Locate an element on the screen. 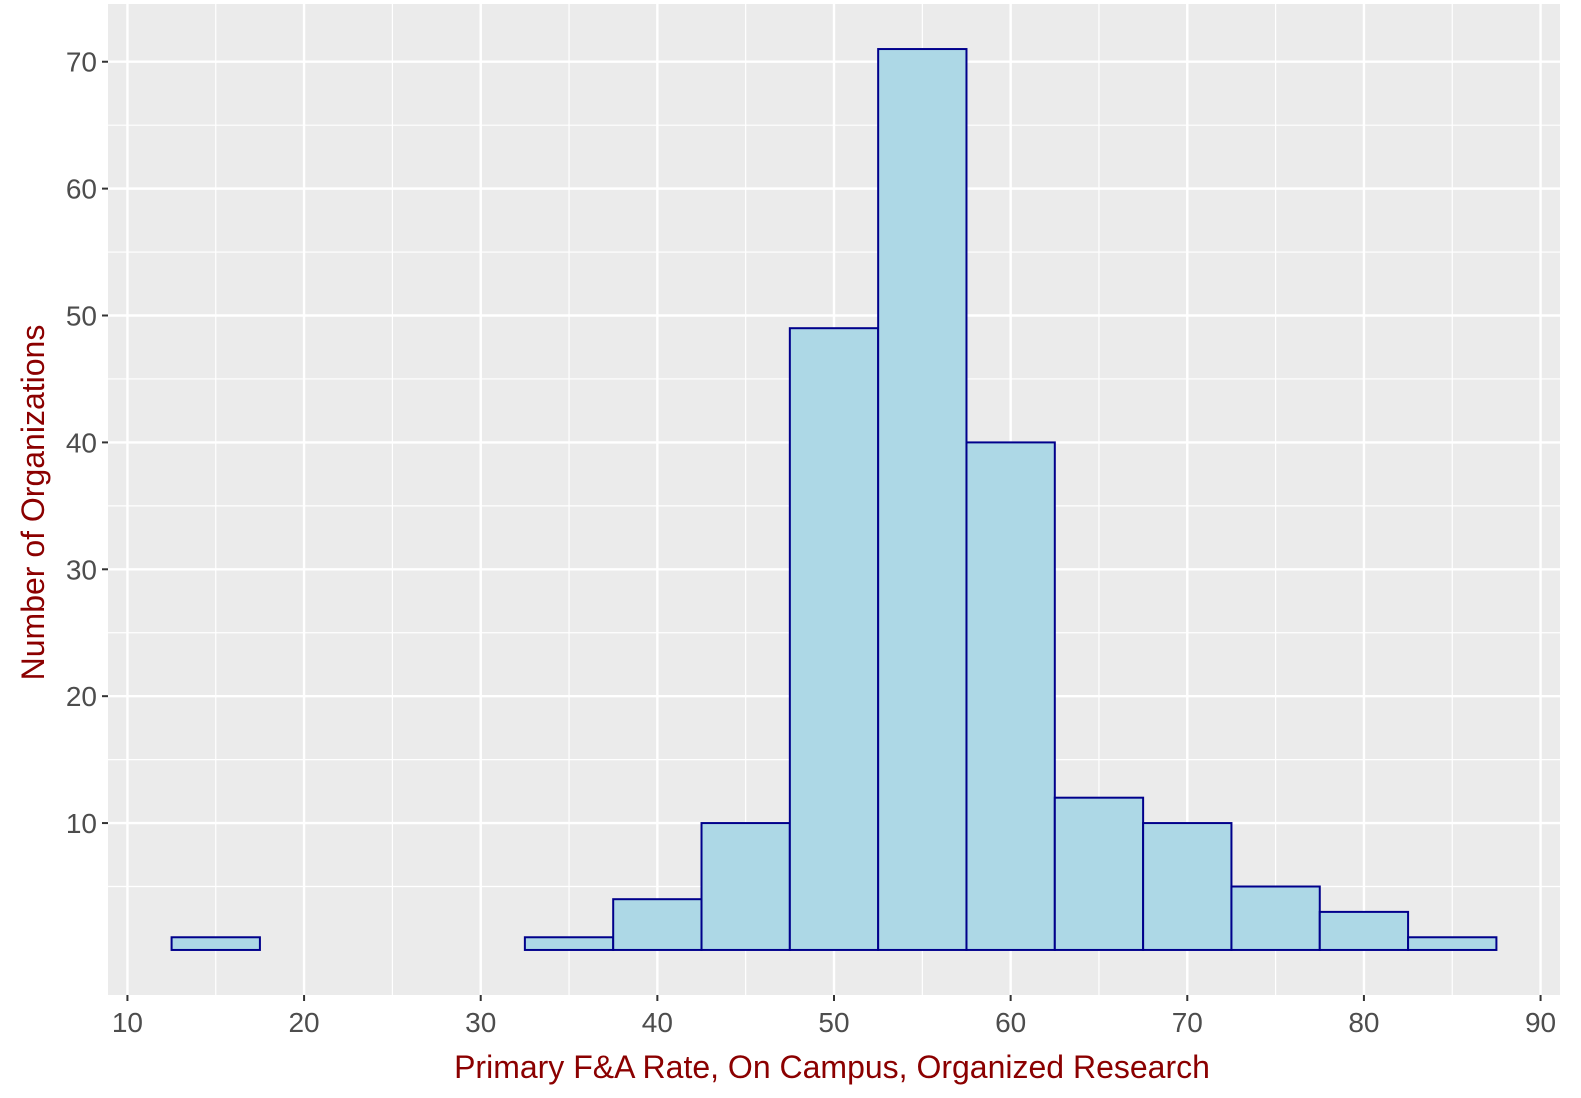 This screenshot has height=1098, width=1581. y-tick-label: 10 is located at coordinates (81, 823).